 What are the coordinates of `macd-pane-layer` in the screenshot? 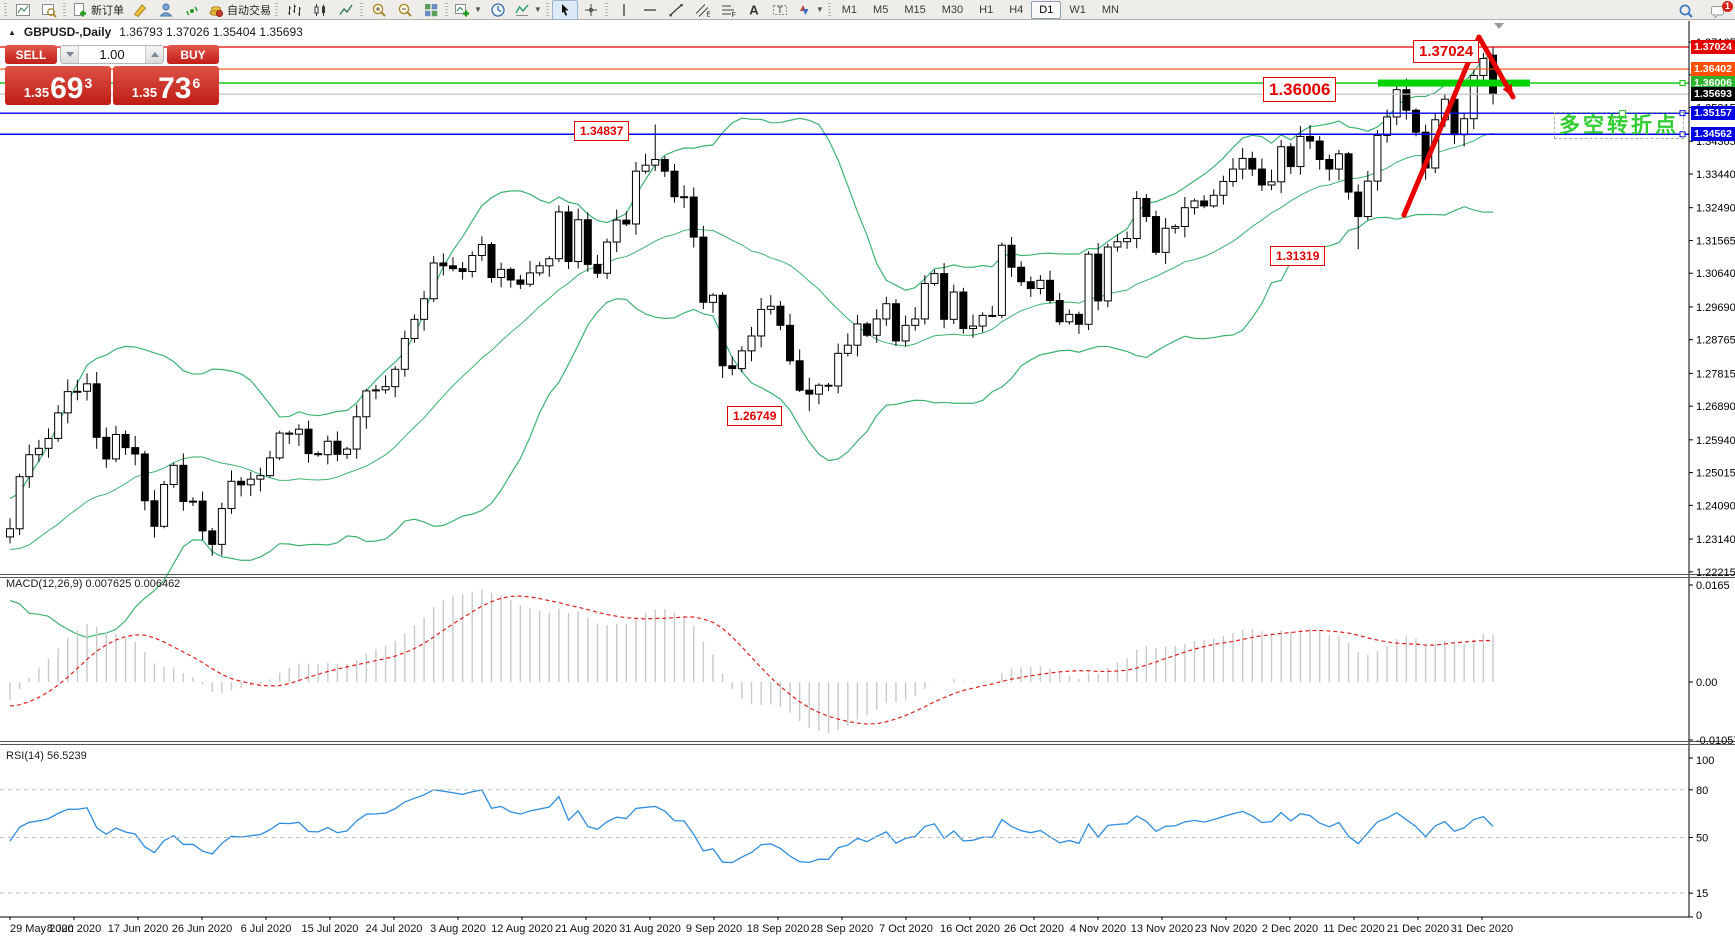 It's located at (751, 661).